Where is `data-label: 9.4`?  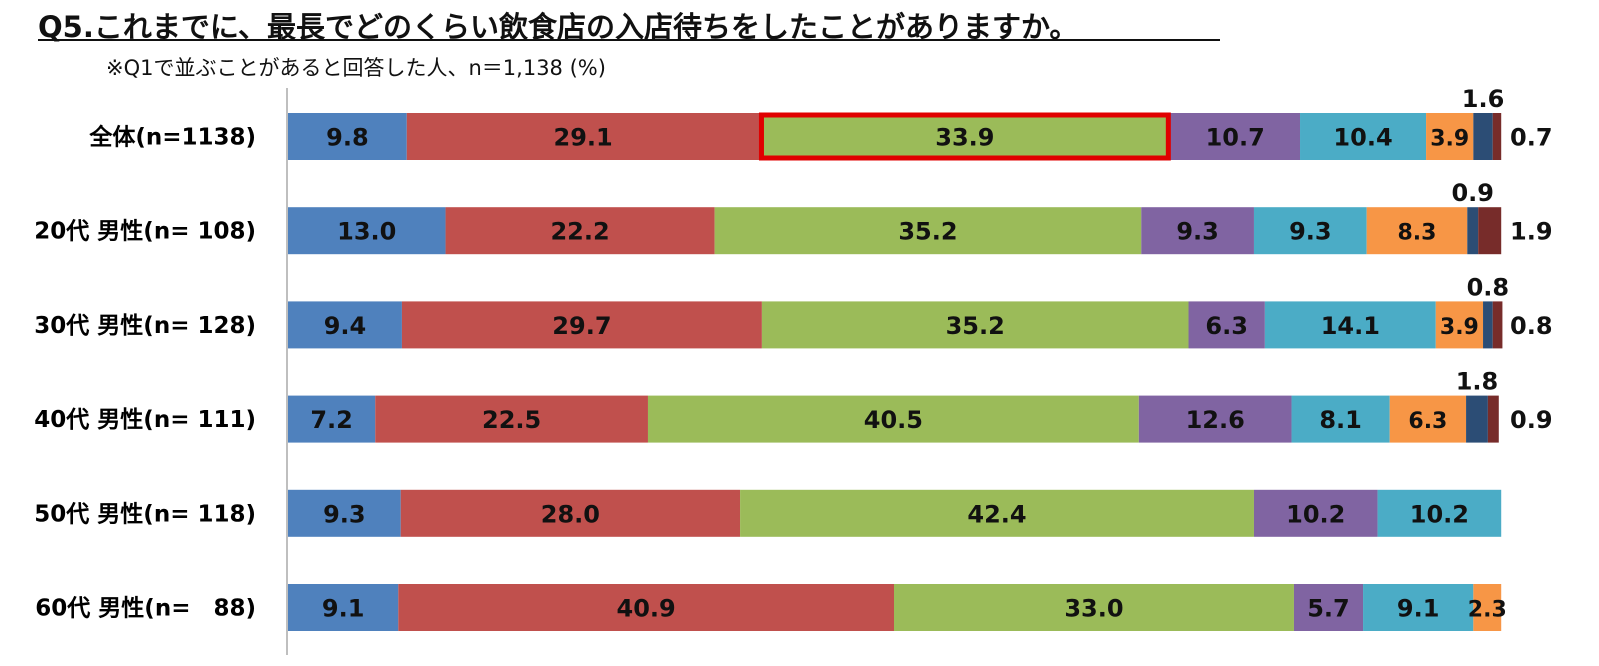 data-label: 9.4 is located at coordinates (345, 326).